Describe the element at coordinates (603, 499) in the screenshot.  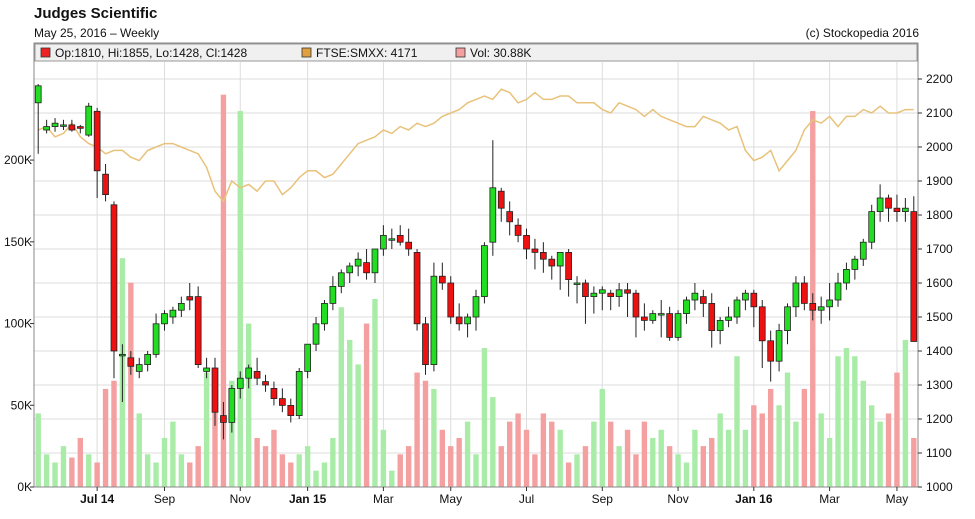
I see `time-tick-label: Sep` at that location.